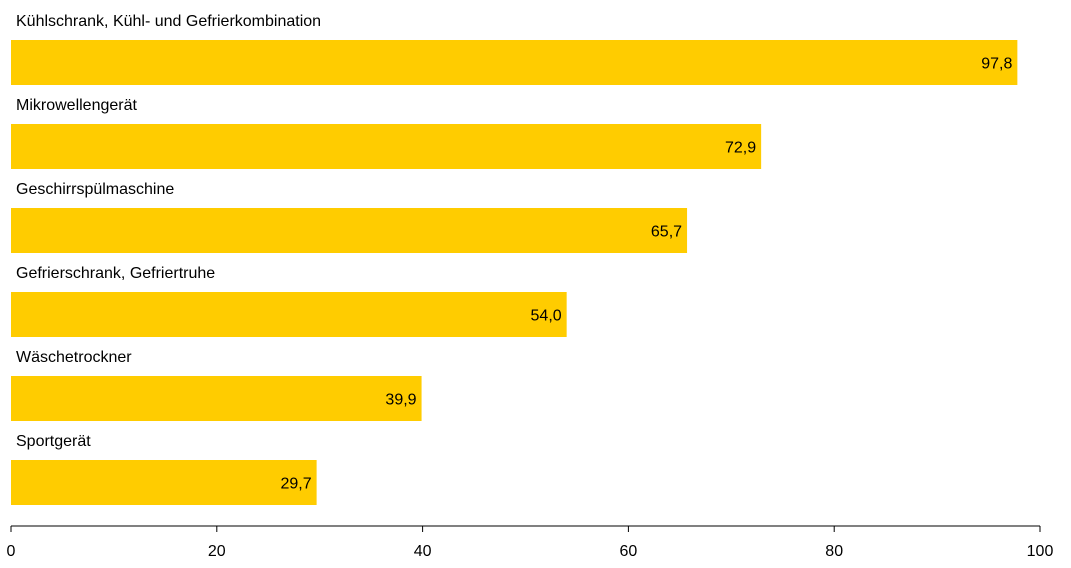 The image size is (1071, 568). What do you see at coordinates (95, 189) in the screenshot?
I see `category-label: Geschirrspülmaschine` at bounding box center [95, 189].